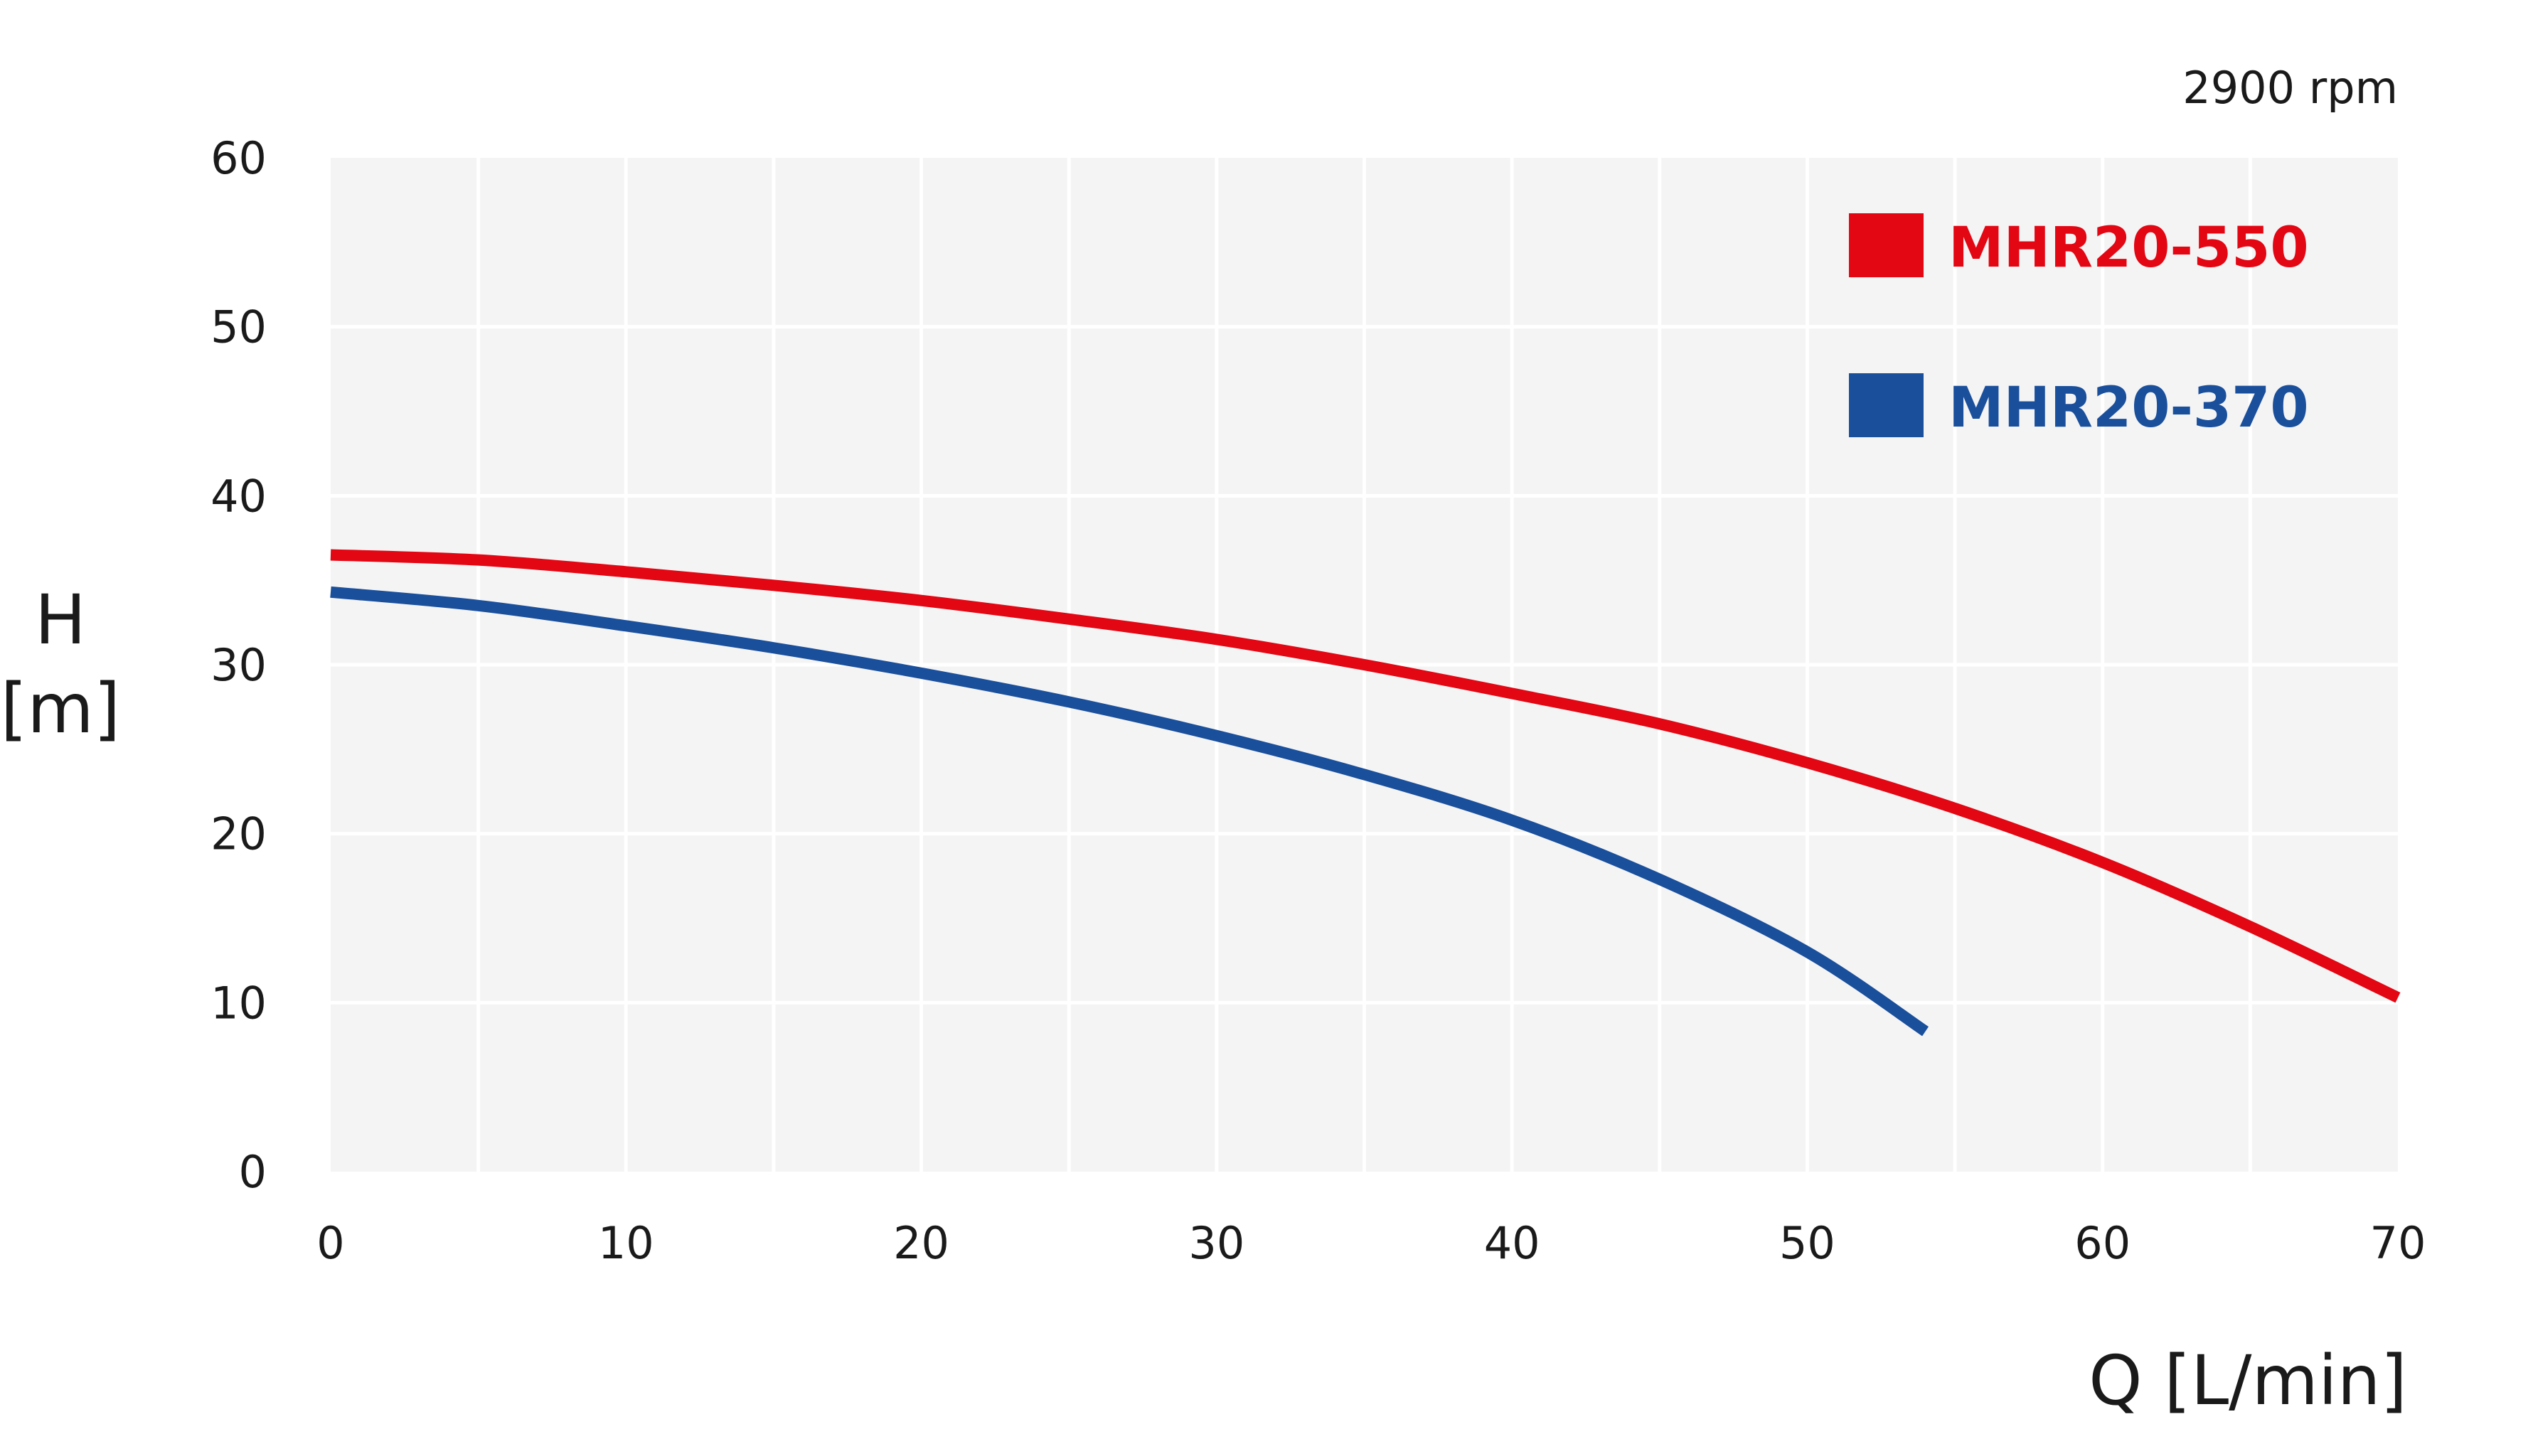 The height and width of the screenshot is (1456, 2533). I want to click on y-axis-ticks: 0 10 20 30 40 50 60, so click(238, 665).